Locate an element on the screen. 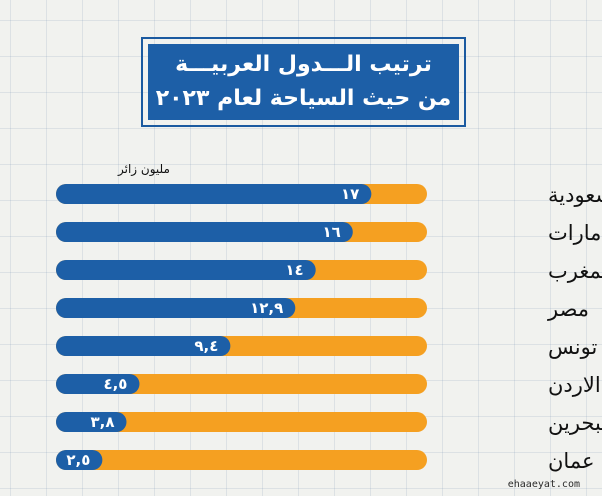 The image size is (602, 496). category-label-0: السعودية is located at coordinates (575, 195).